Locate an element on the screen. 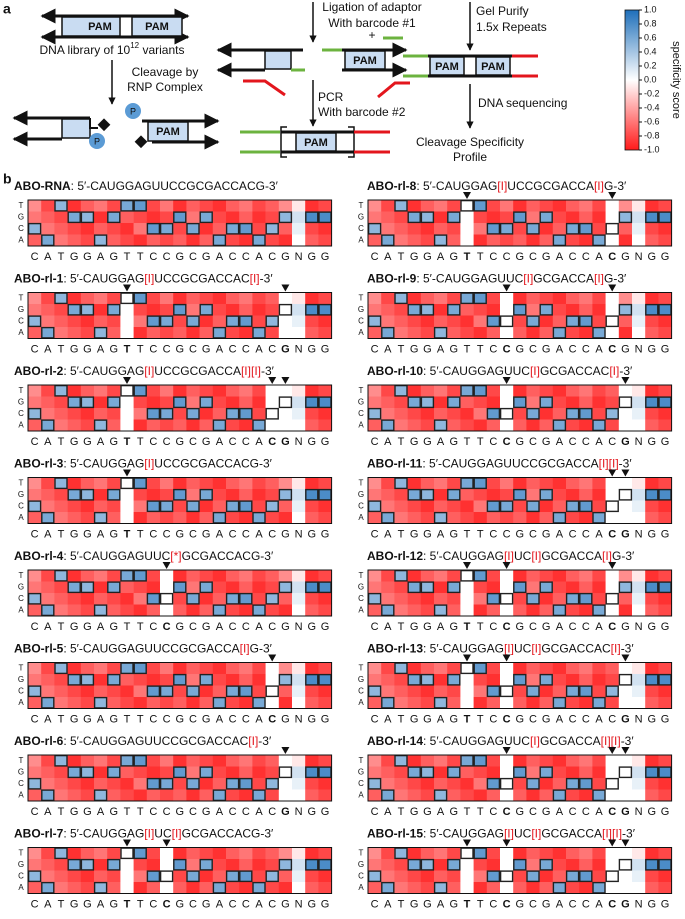 The width and height of the screenshot is (685, 919). row-label: C is located at coordinates (21, 875).